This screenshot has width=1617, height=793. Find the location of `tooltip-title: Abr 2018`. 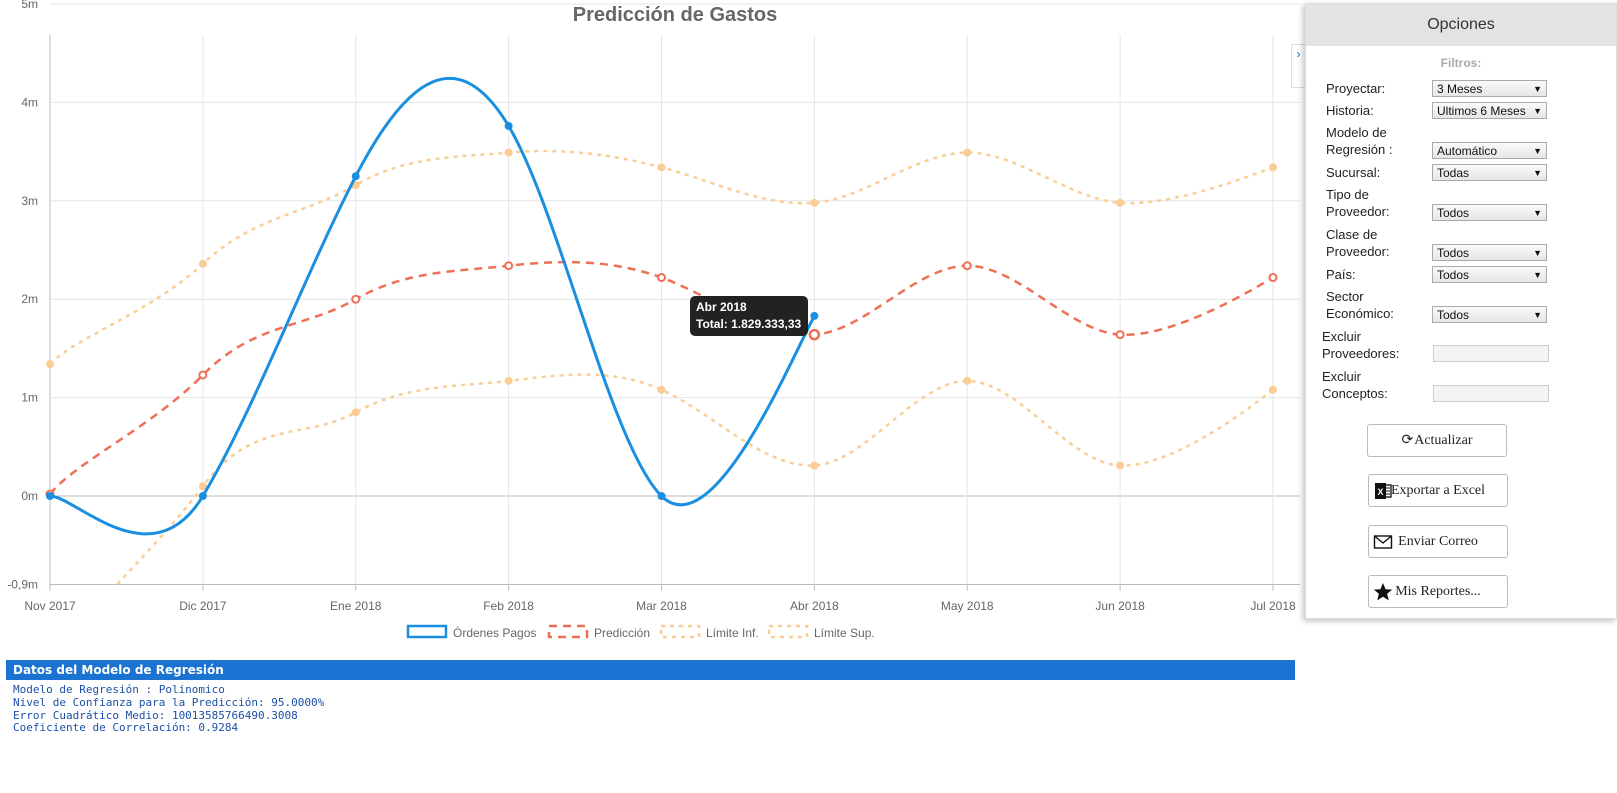

tooltip-title: Abr 2018 is located at coordinates (721, 307).